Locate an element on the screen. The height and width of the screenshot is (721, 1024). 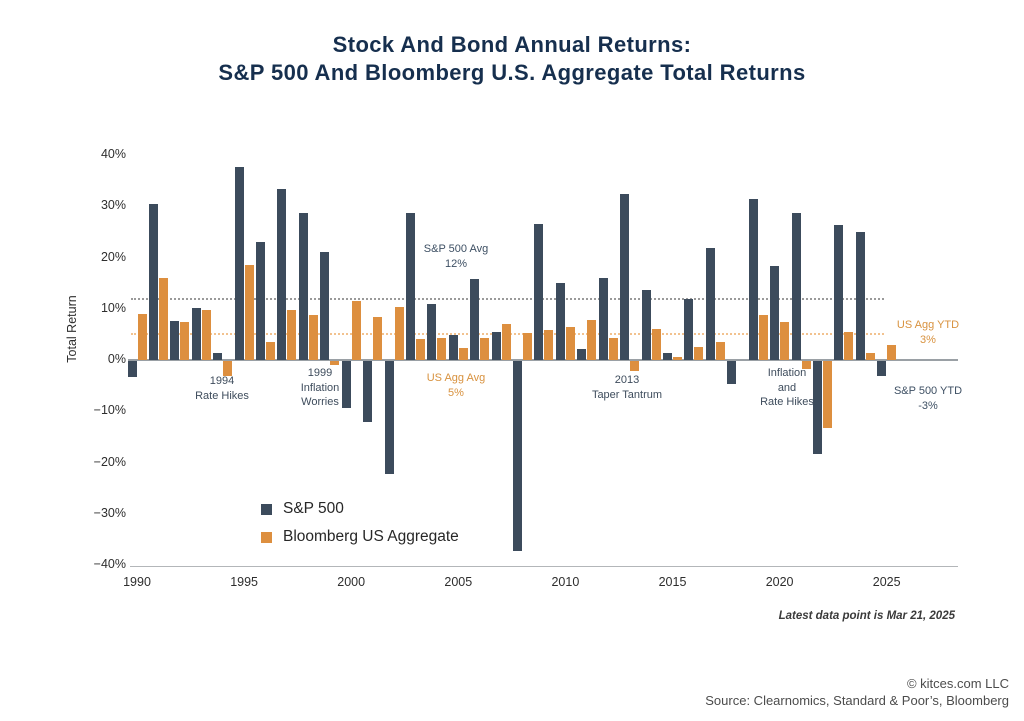
annotation-inflation-and-rate-hikes: Inflation and Rate Hikes is located at coordinates (787, 387).